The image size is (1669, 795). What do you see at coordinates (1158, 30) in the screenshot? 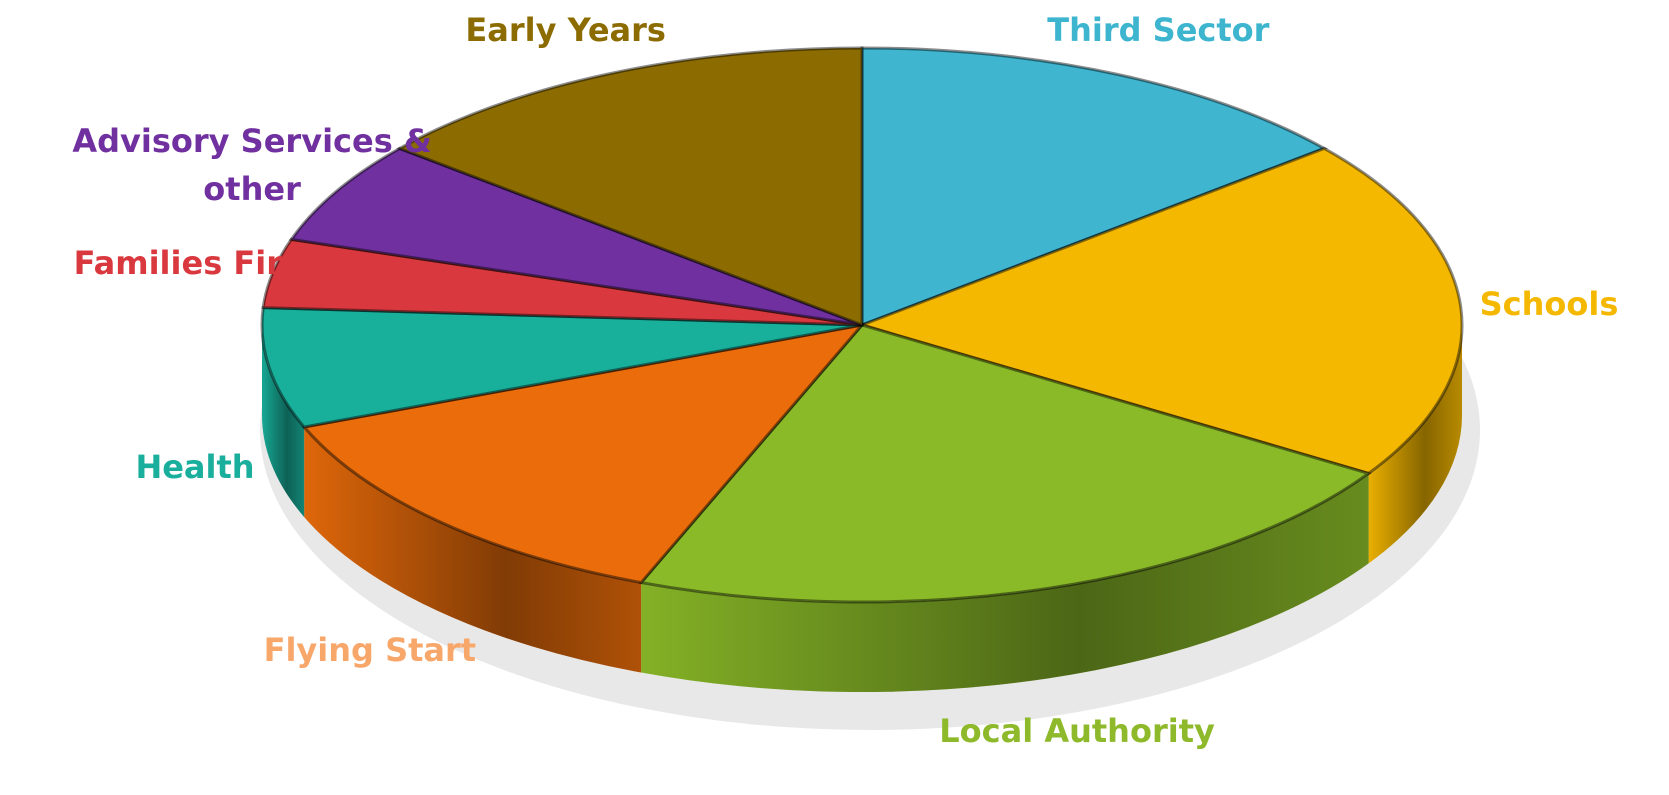
I see `slice-label: Third Sector` at bounding box center [1158, 30].